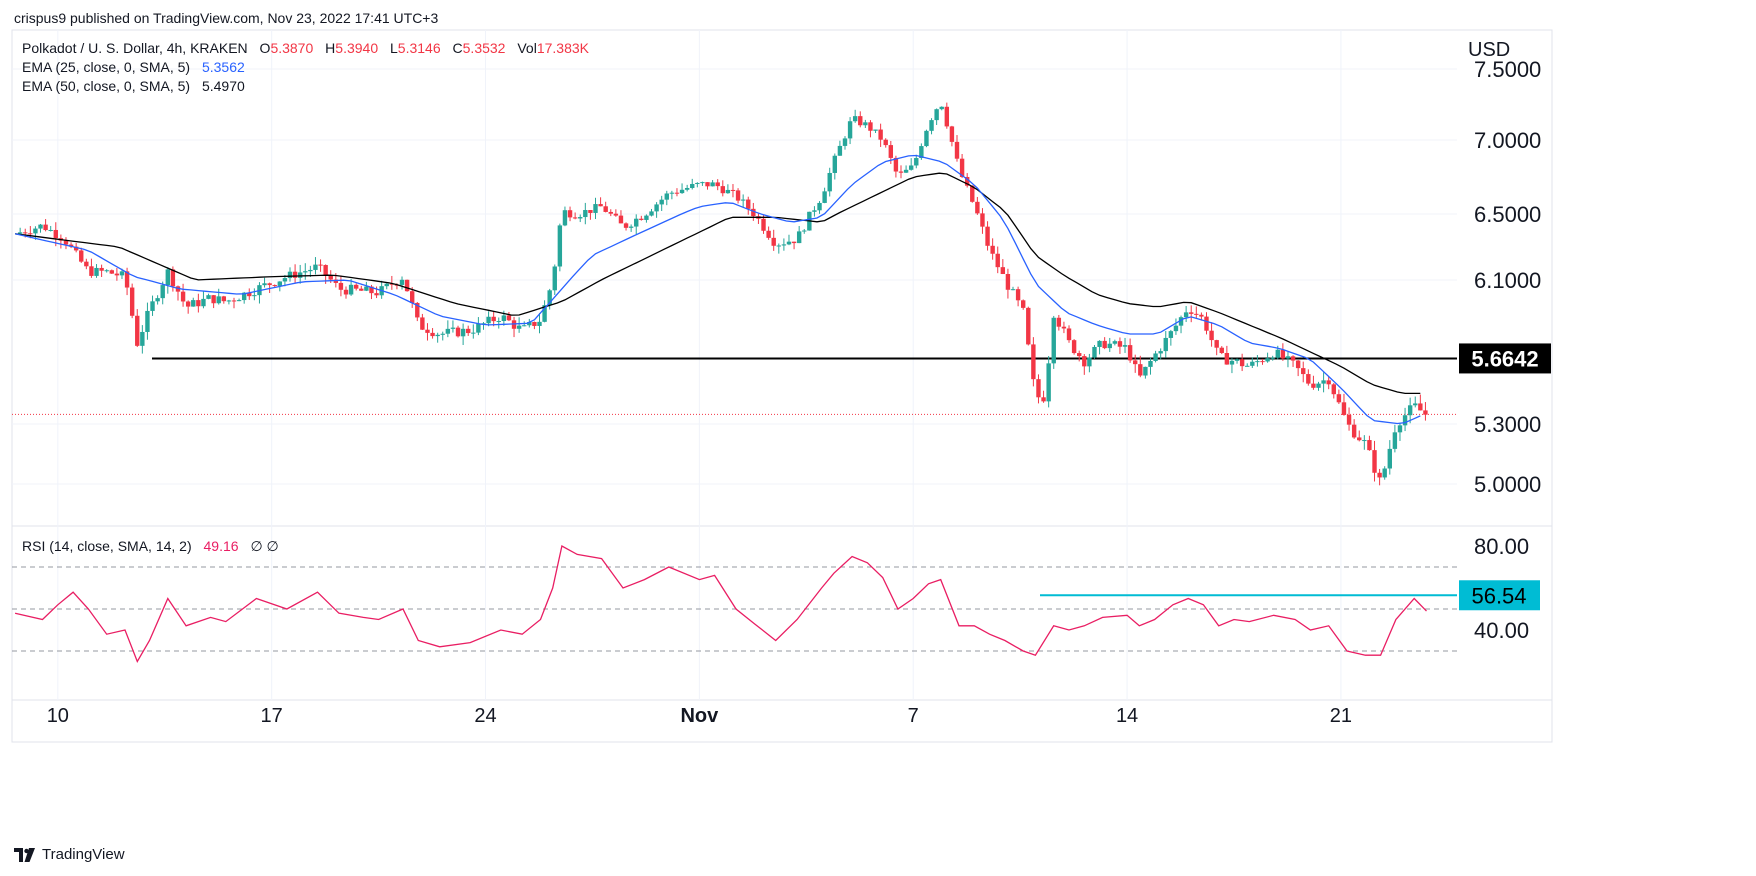 The width and height of the screenshot is (1756, 876). I want to click on close-label: C, so click(457, 48).